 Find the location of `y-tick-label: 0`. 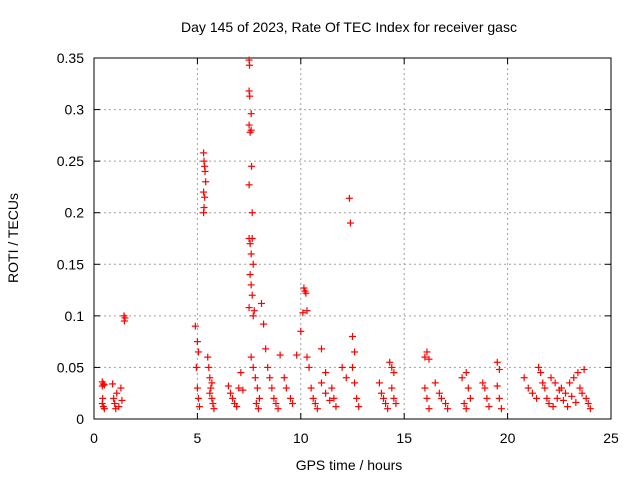

y-tick-label: 0 is located at coordinates (80, 419).